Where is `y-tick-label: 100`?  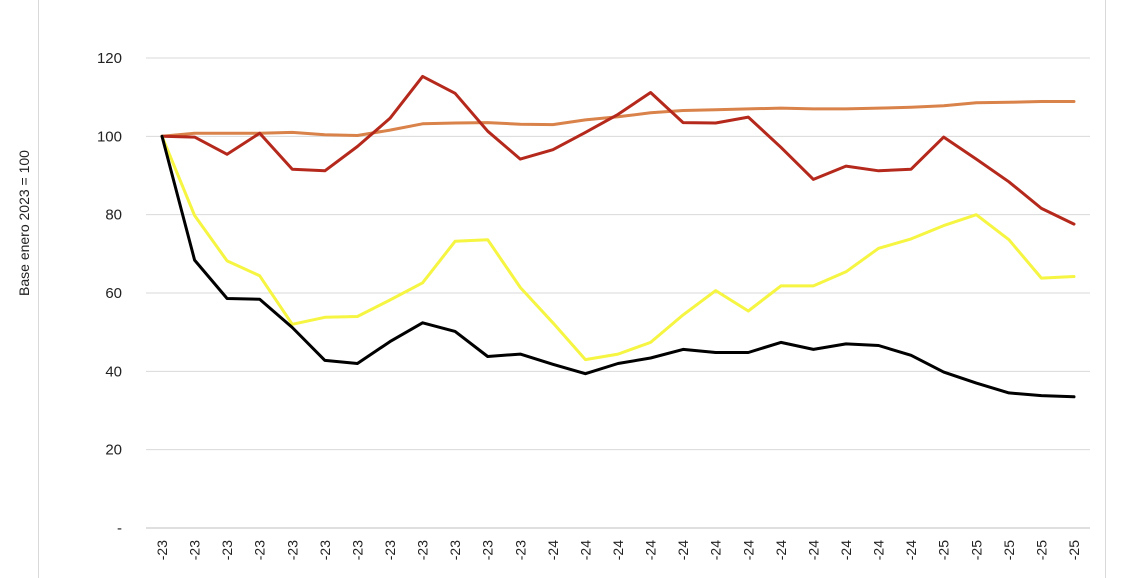 y-tick-label: 100 is located at coordinates (109, 136).